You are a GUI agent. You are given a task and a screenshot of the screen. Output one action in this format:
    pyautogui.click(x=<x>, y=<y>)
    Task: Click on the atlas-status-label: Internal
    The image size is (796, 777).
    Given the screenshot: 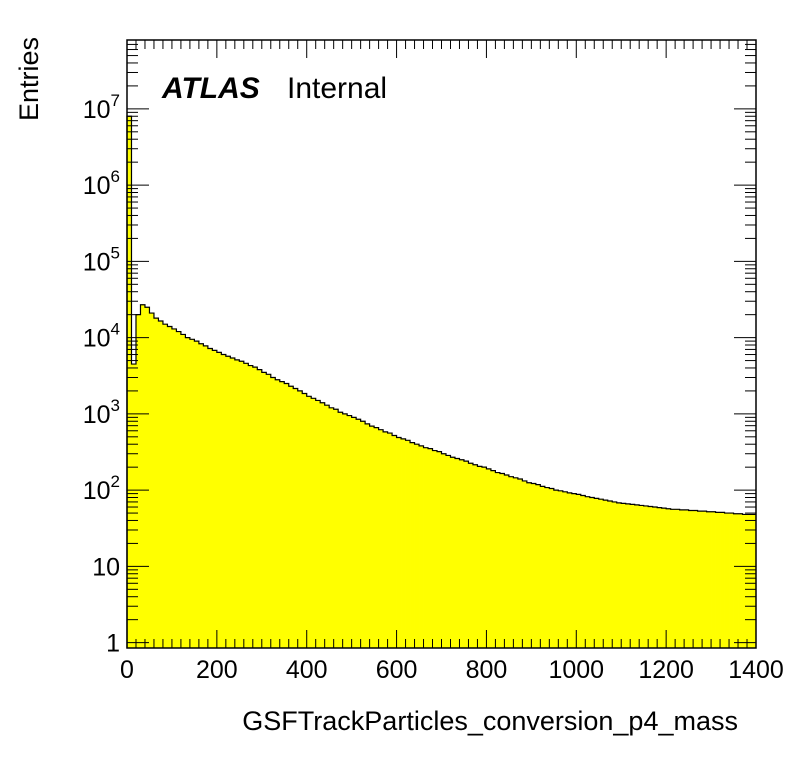 What is the action you would take?
    pyautogui.click(x=337, y=88)
    